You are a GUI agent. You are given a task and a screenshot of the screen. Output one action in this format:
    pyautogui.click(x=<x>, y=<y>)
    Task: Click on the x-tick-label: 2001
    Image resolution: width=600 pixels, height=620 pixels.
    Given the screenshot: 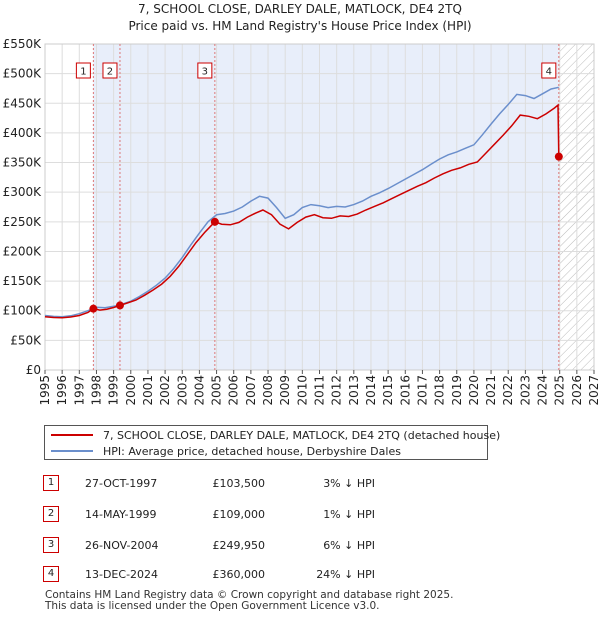 What is the action you would take?
    pyautogui.click(x=148, y=390)
    